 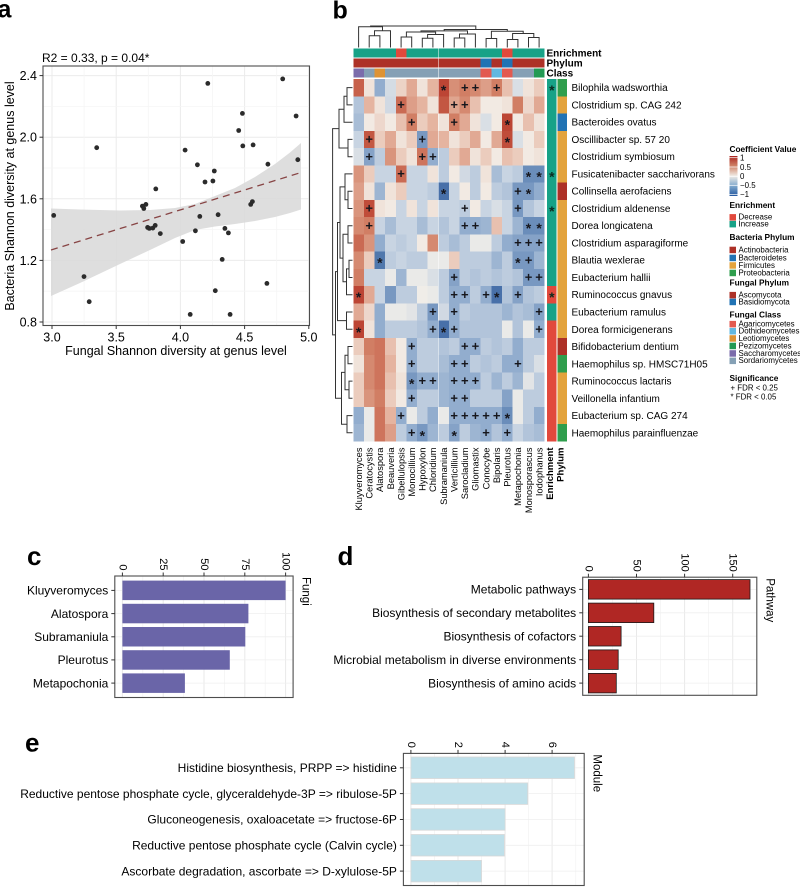 I want to click on svg-text: 25, so click(x=163, y=564).